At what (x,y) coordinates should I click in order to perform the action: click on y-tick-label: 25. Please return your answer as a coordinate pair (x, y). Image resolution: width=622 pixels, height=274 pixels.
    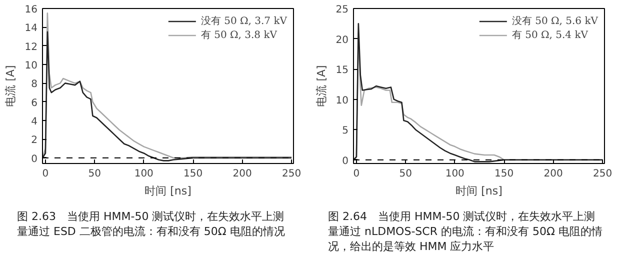
    Looking at the image, I should click on (342, 10).